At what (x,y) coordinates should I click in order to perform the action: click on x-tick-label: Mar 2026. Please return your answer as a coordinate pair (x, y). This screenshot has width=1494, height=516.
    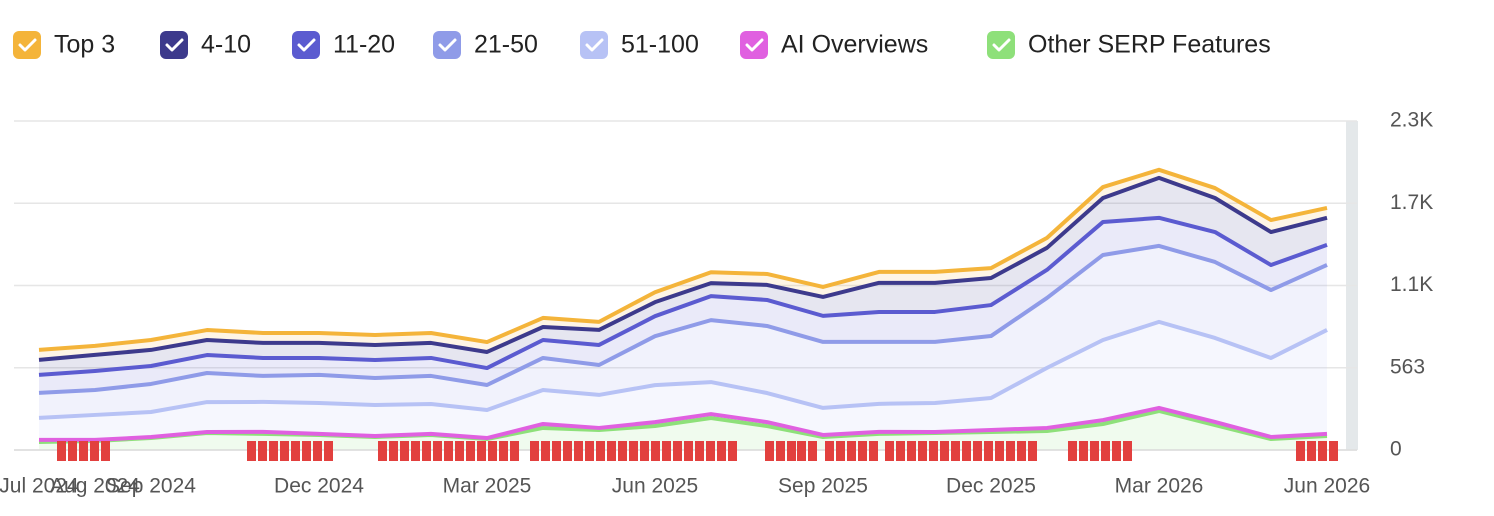
    Looking at the image, I should click on (1159, 486).